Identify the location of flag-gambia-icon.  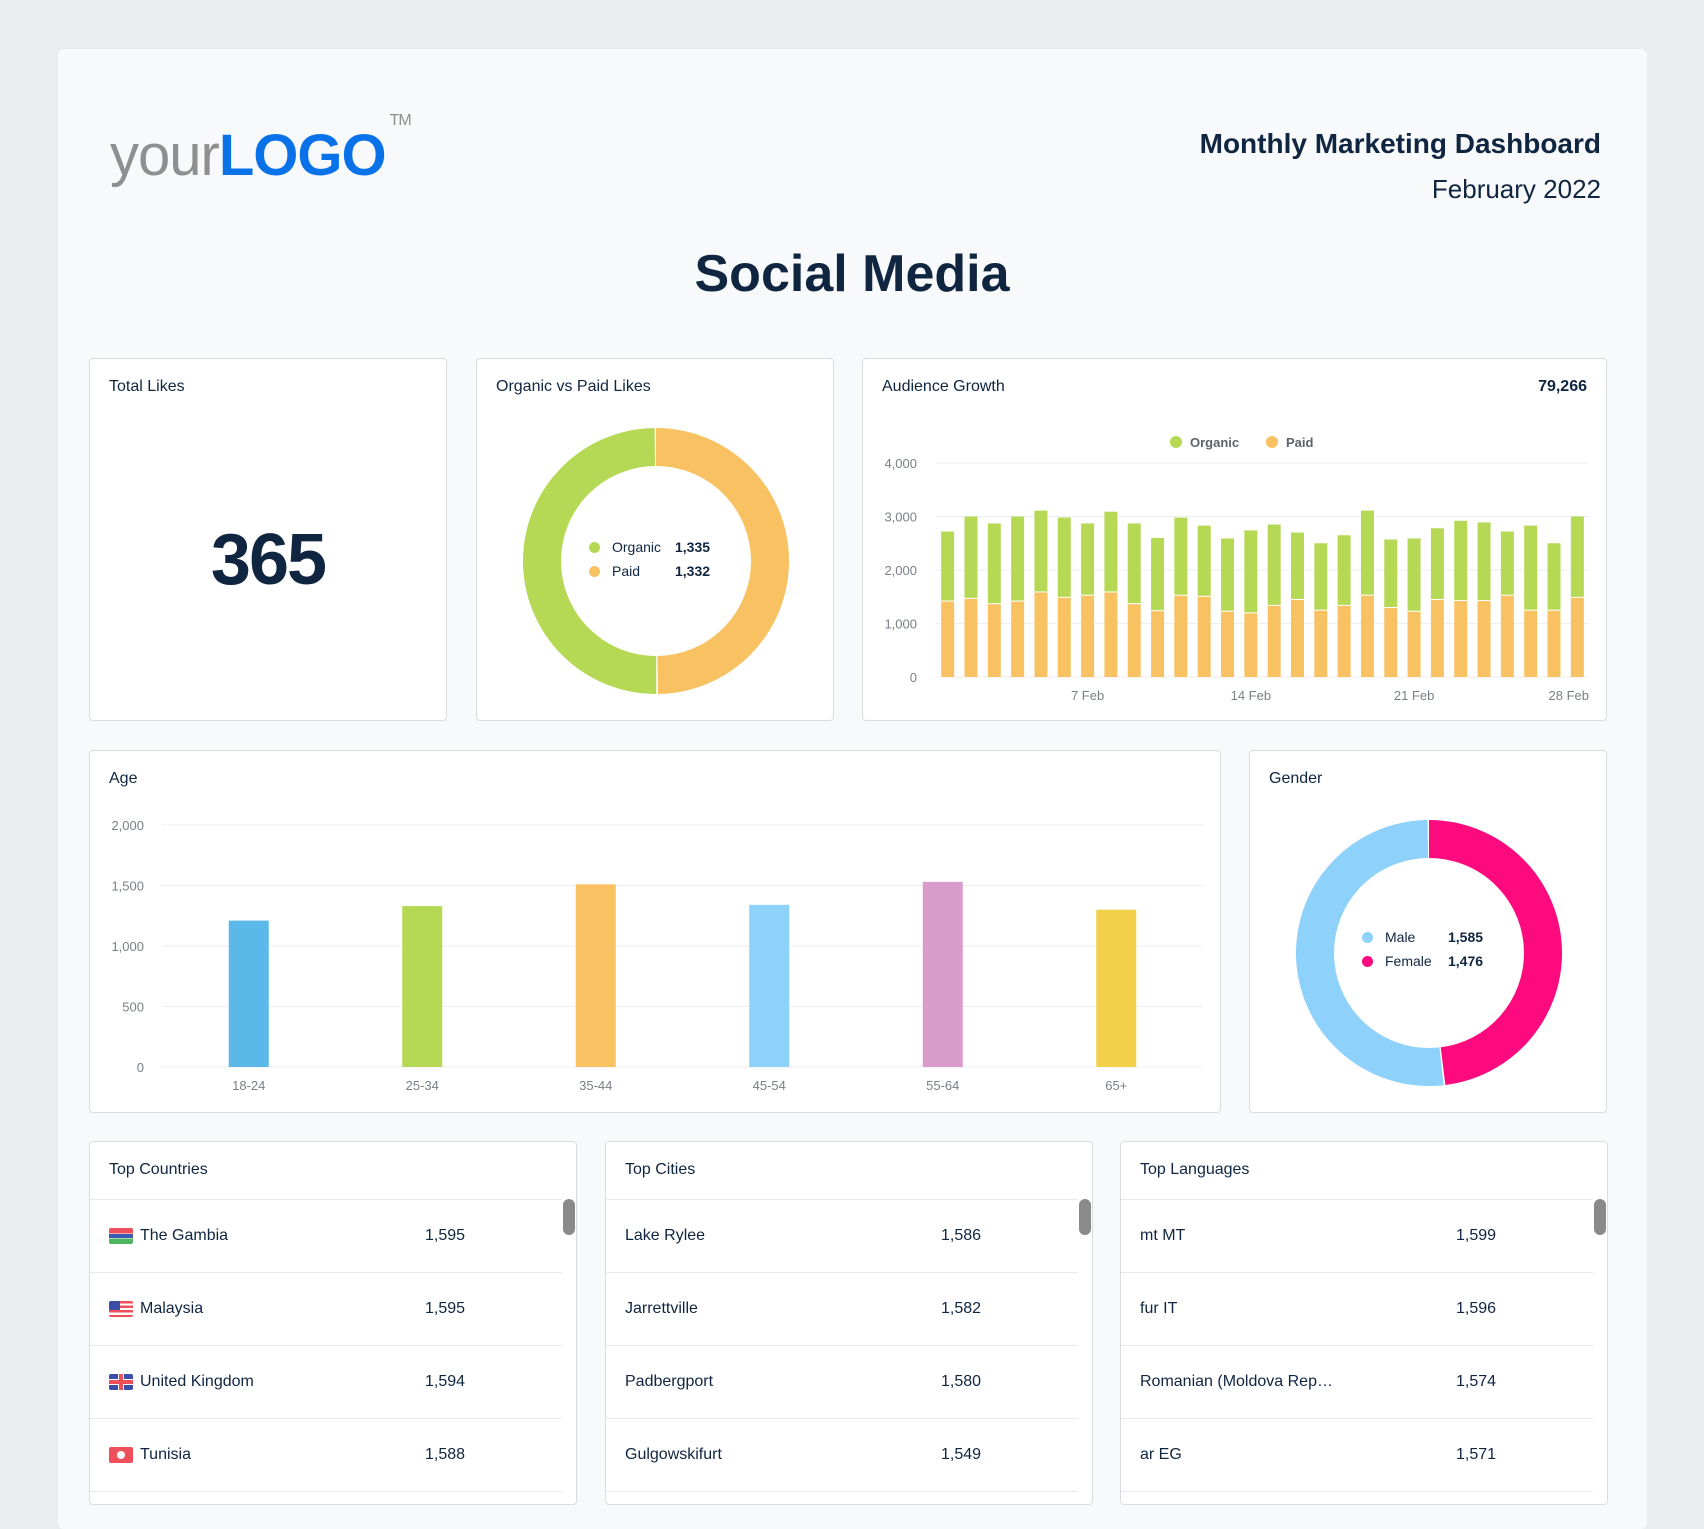
(121, 1236).